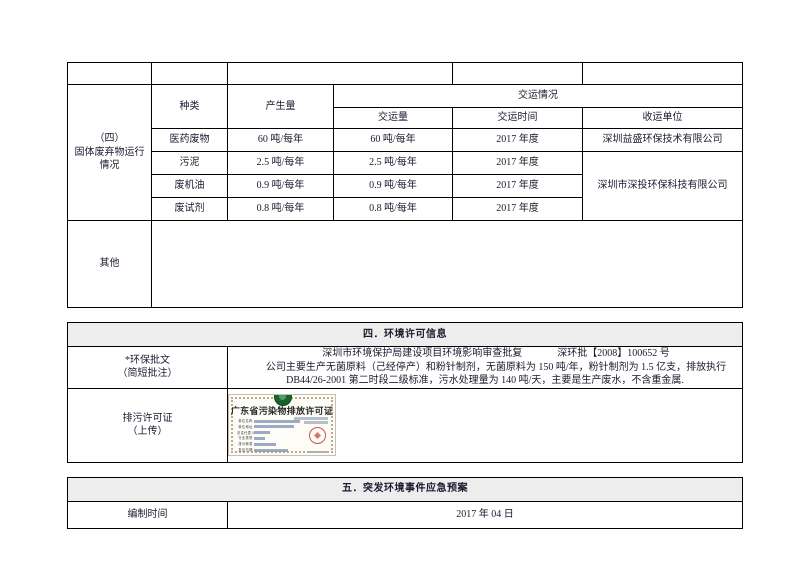 Image resolution: width=805 pixels, height=562 pixels. I want to click on cell-generation: 2.5 吨/每年, so click(280, 163).